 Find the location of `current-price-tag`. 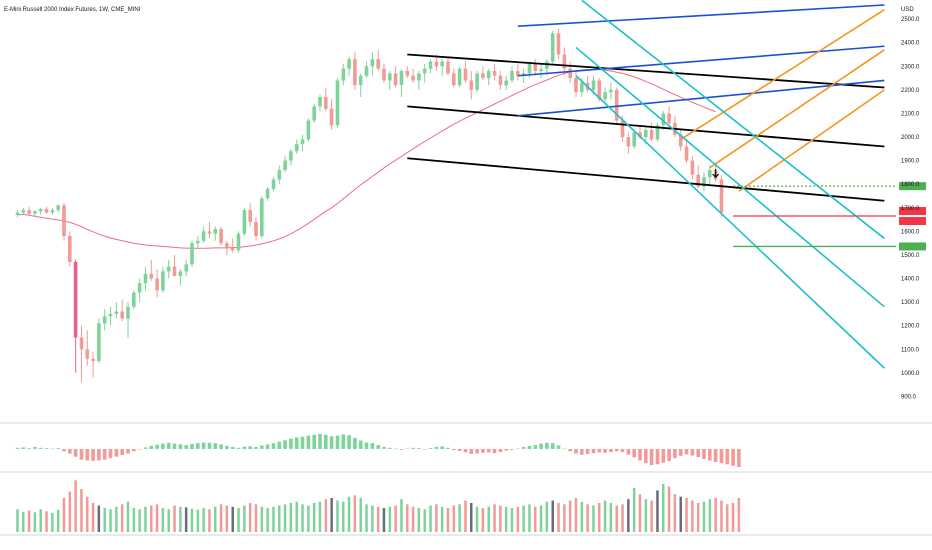

current-price-tag is located at coordinates (912, 221).